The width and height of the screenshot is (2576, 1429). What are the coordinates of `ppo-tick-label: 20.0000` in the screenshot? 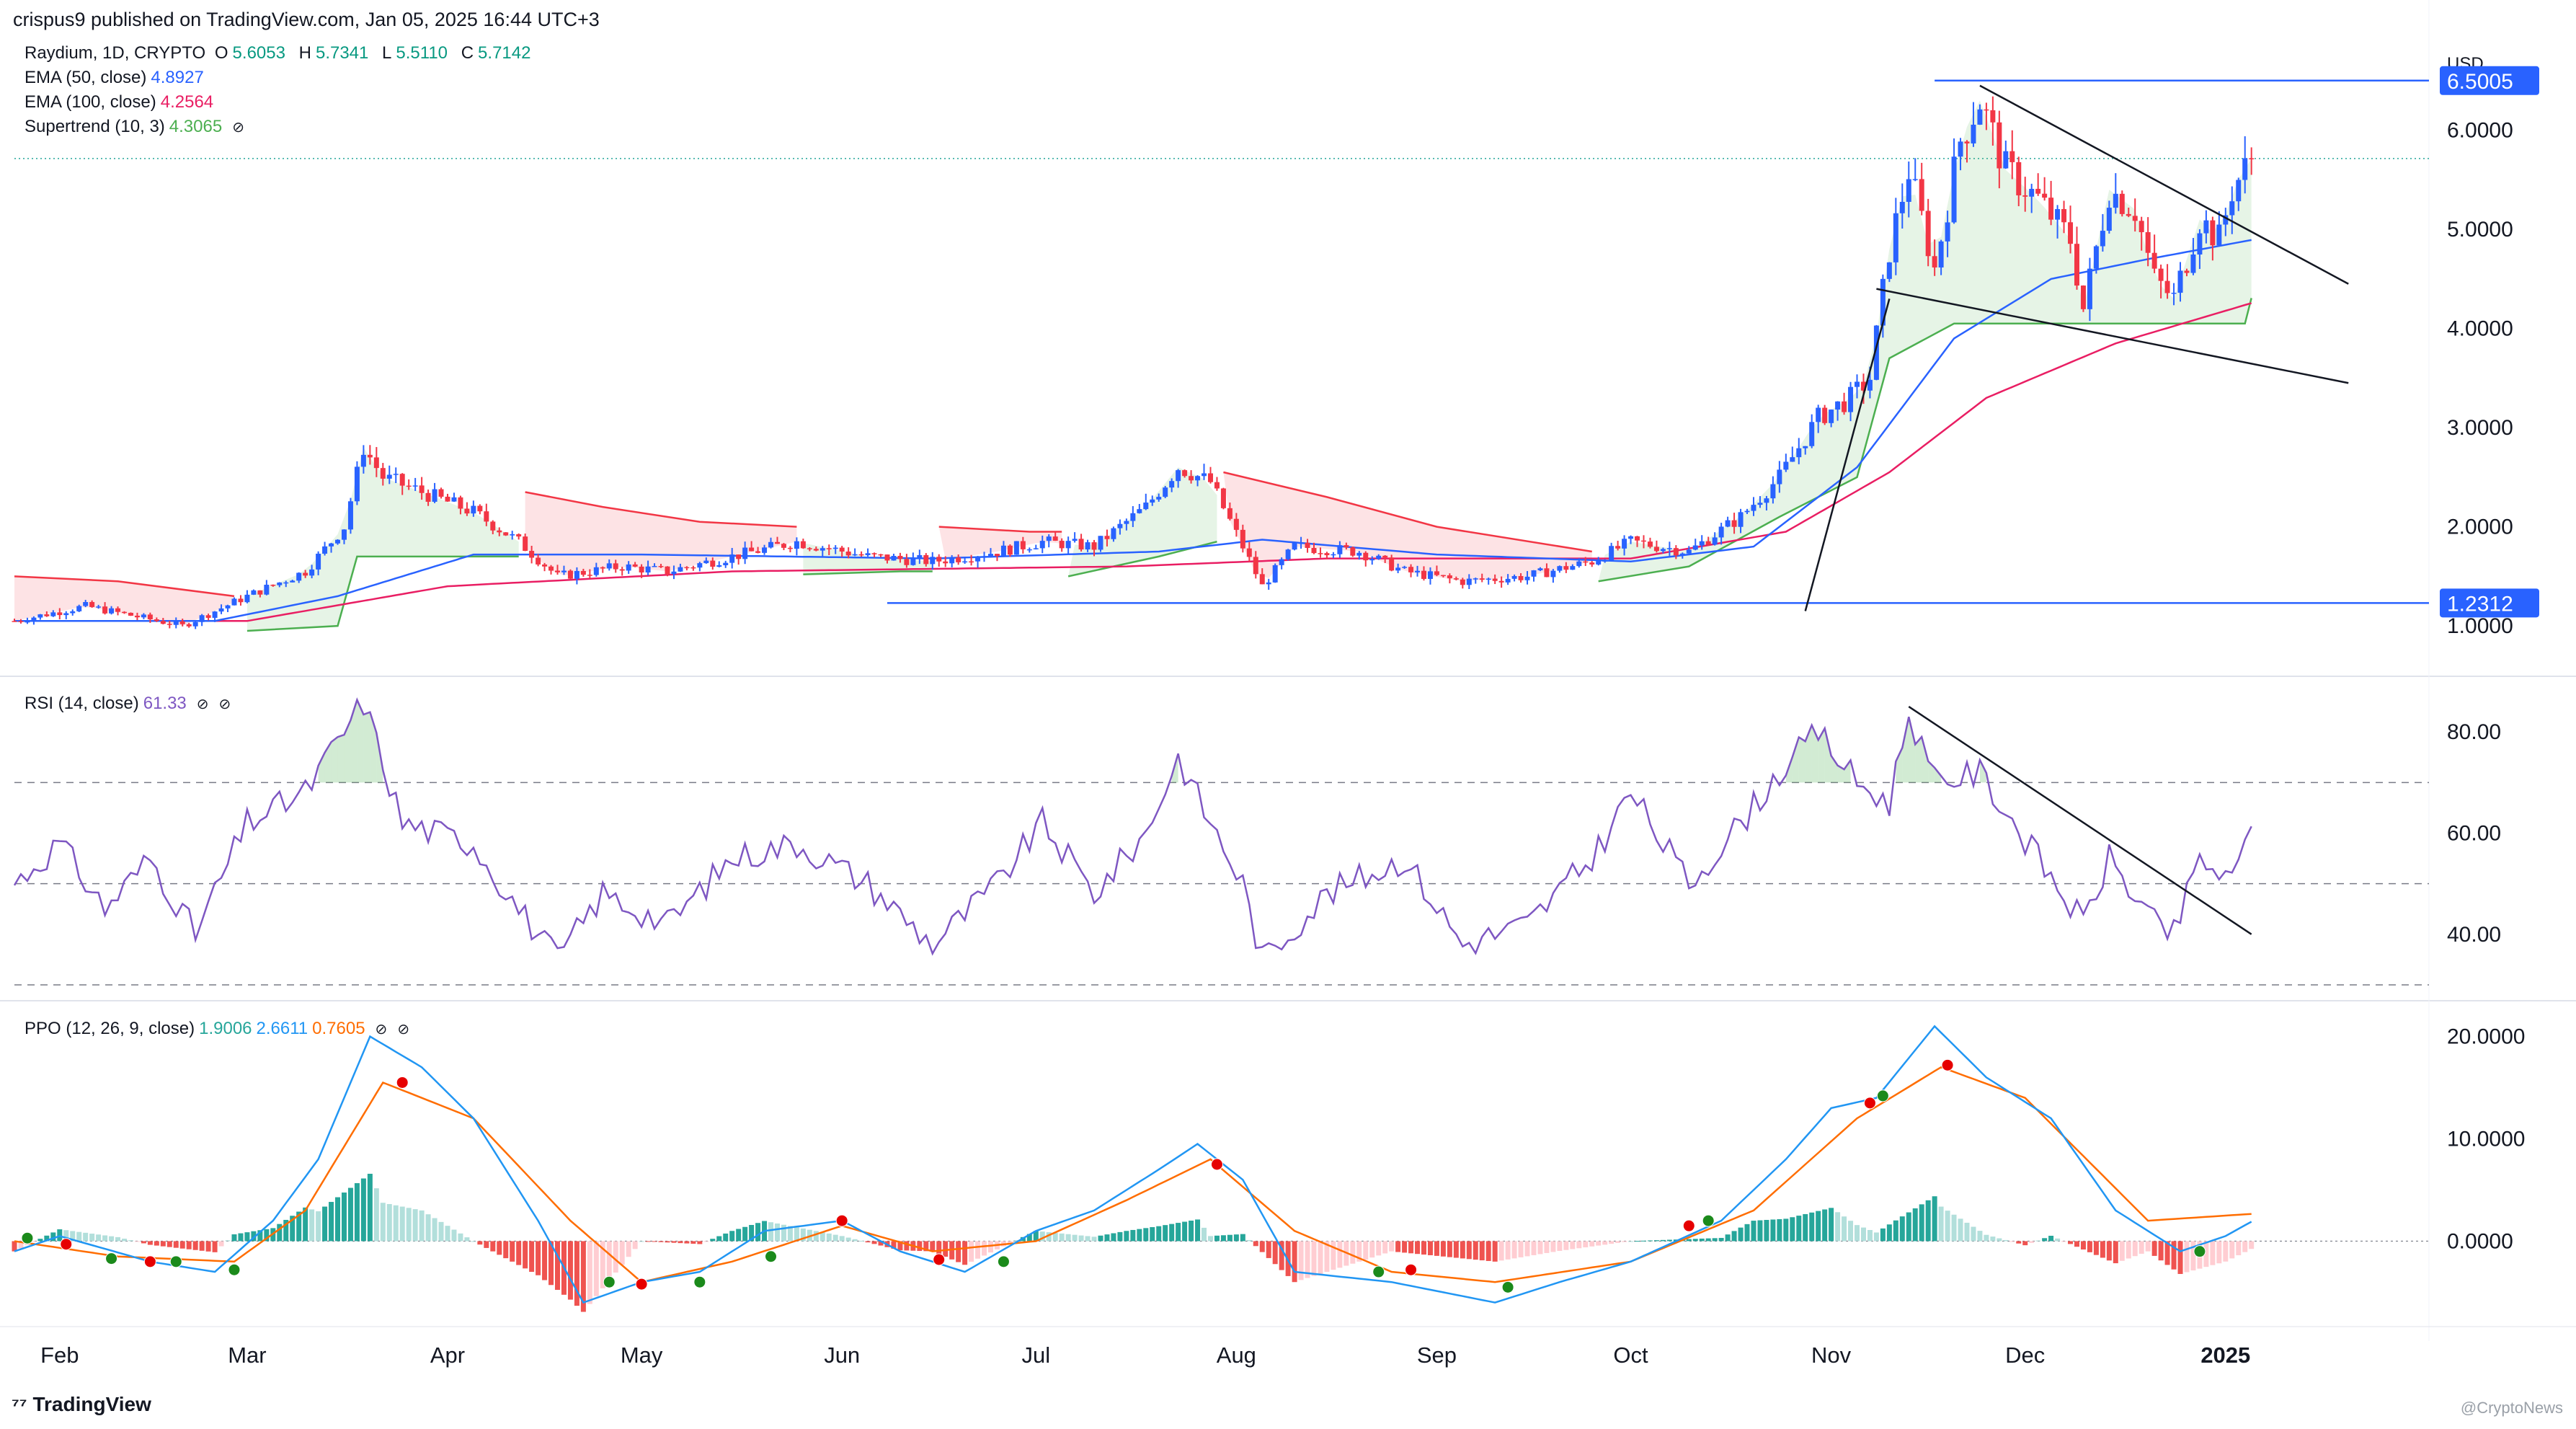 It's located at (2486, 1037).